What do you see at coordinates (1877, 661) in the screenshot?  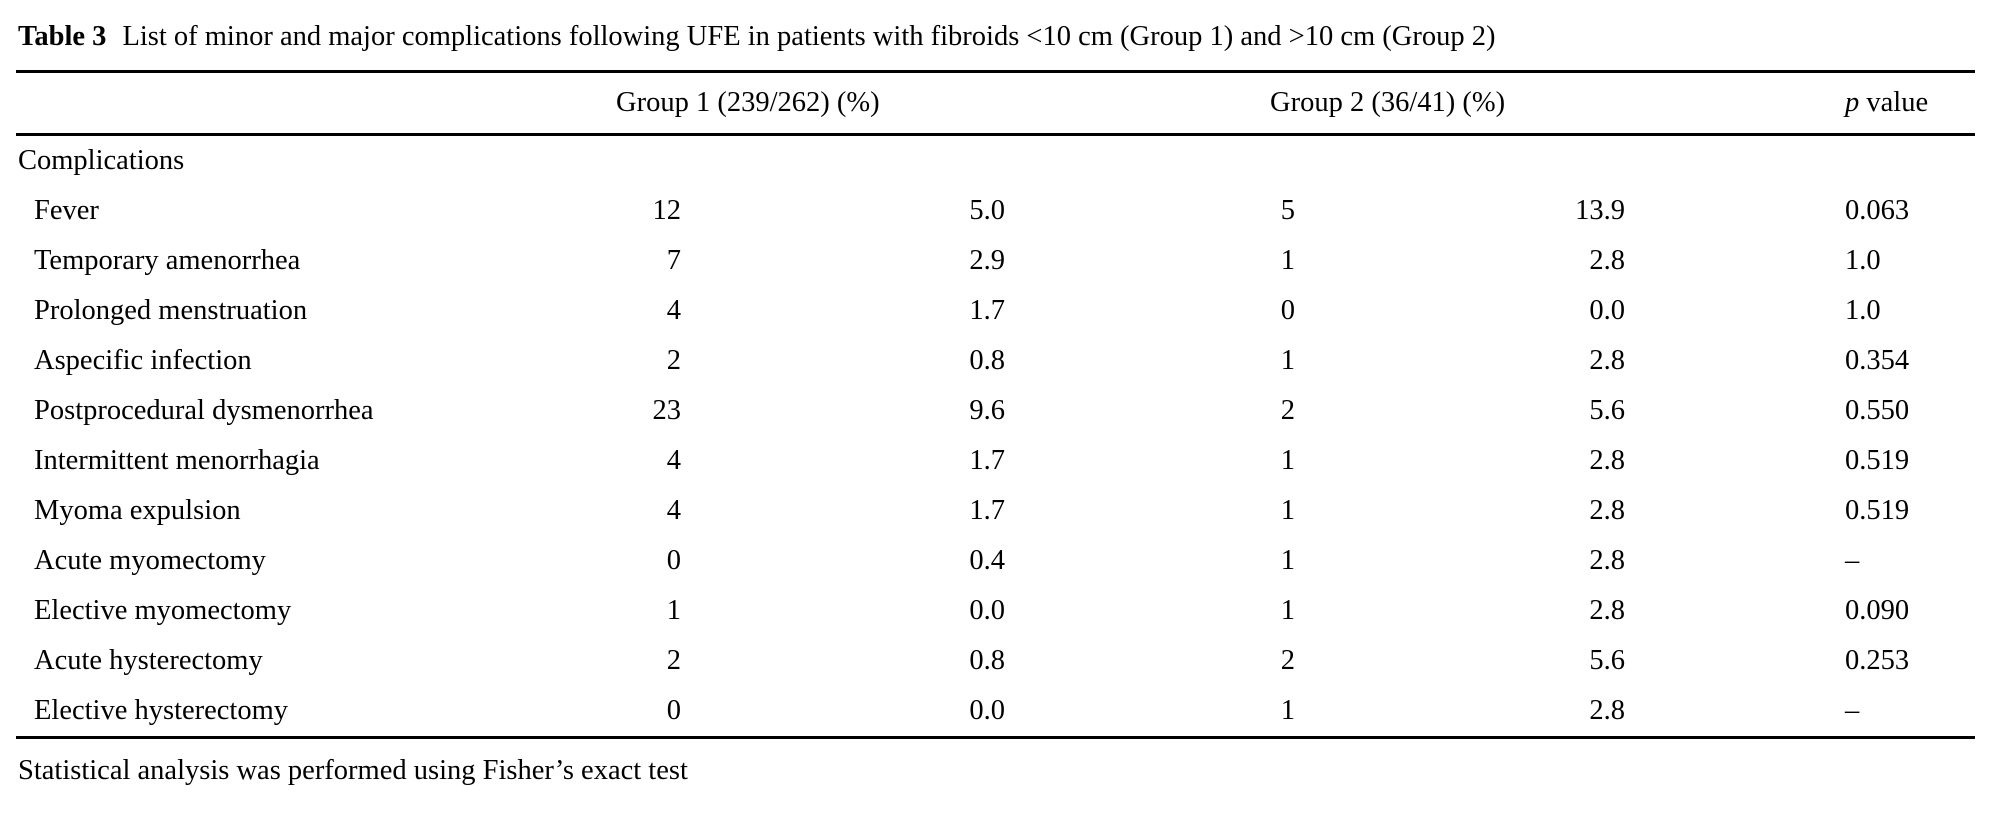 I see `p-value: 0.253` at bounding box center [1877, 661].